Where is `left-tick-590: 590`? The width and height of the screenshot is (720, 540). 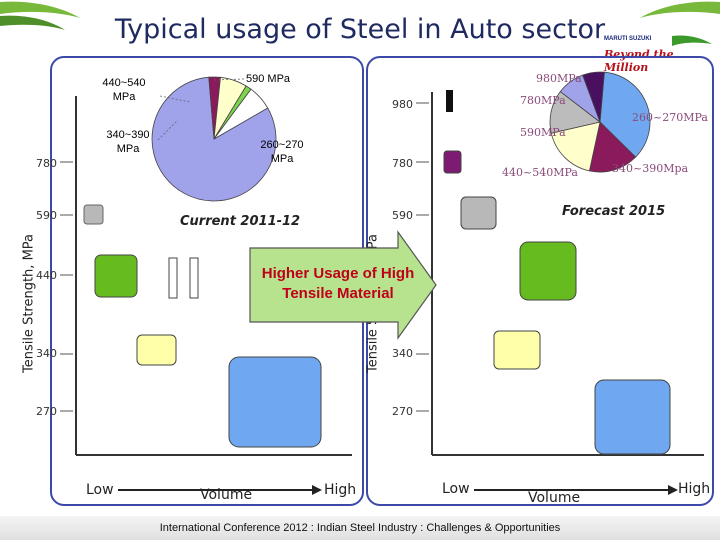 left-tick-590: 590 is located at coordinates (46, 215).